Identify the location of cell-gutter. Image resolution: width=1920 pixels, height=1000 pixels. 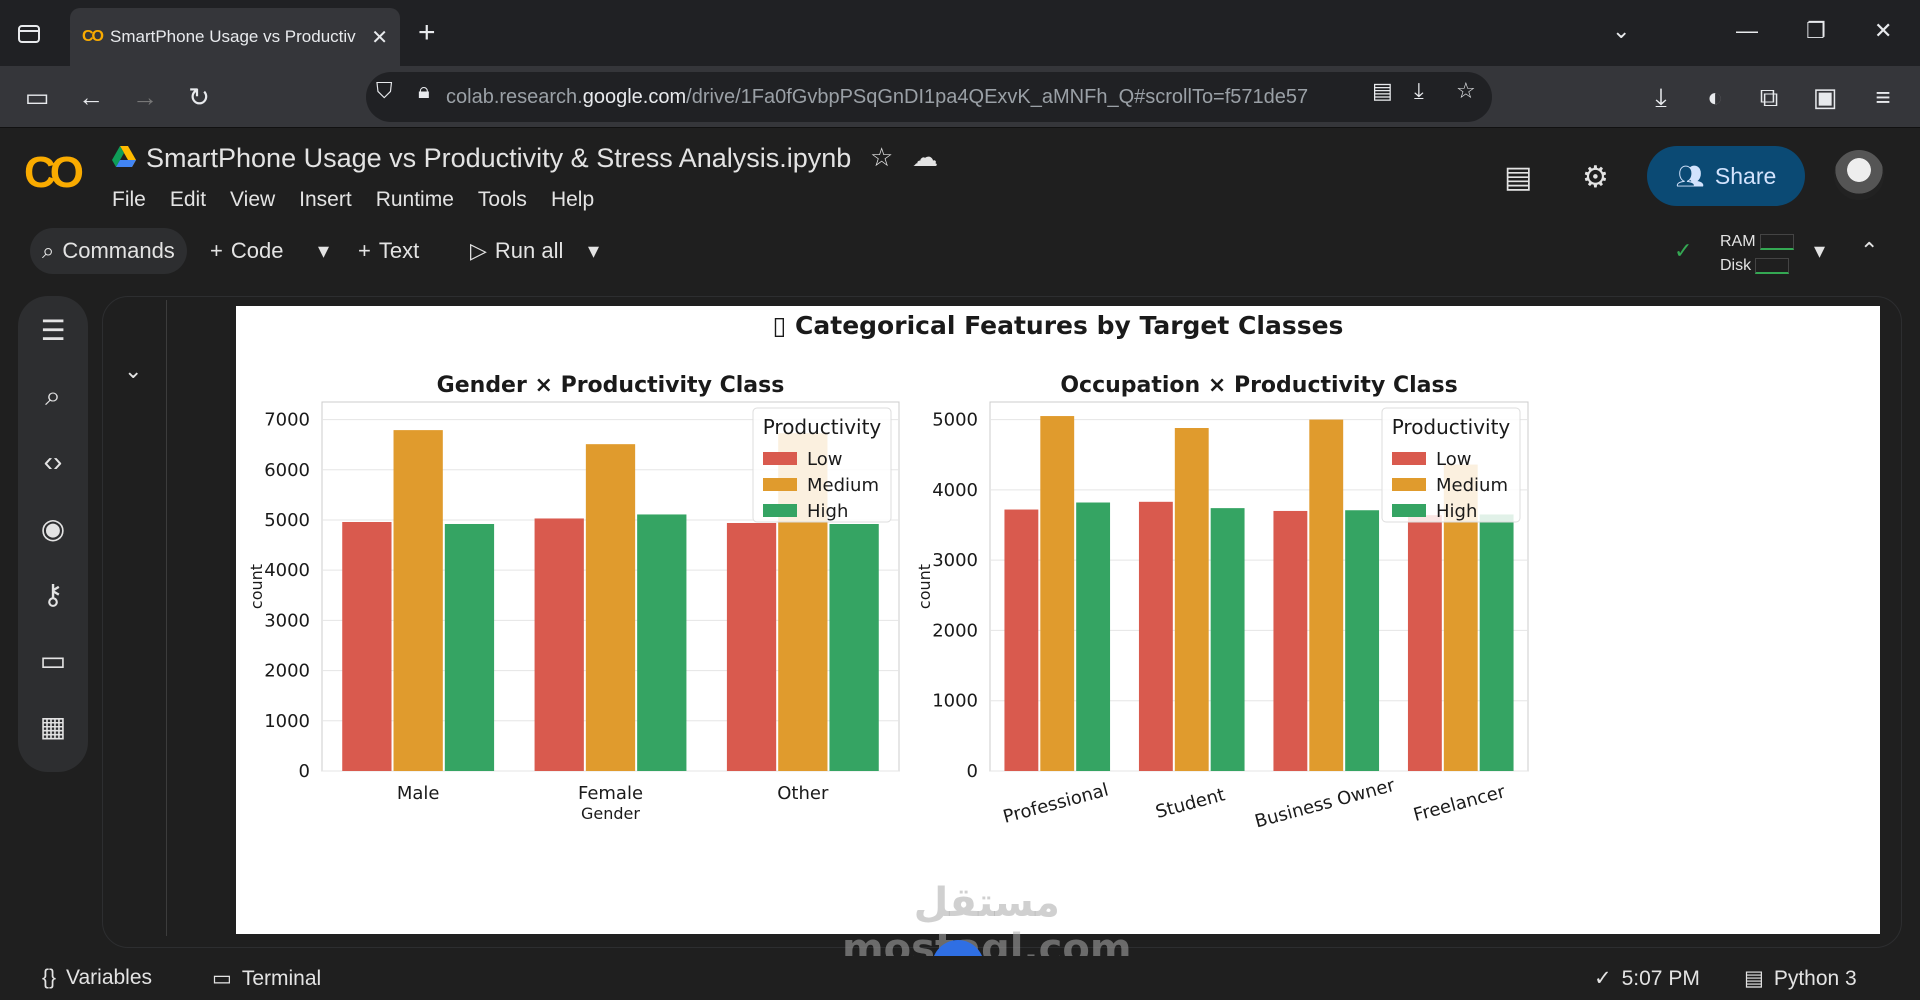
(166, 618).